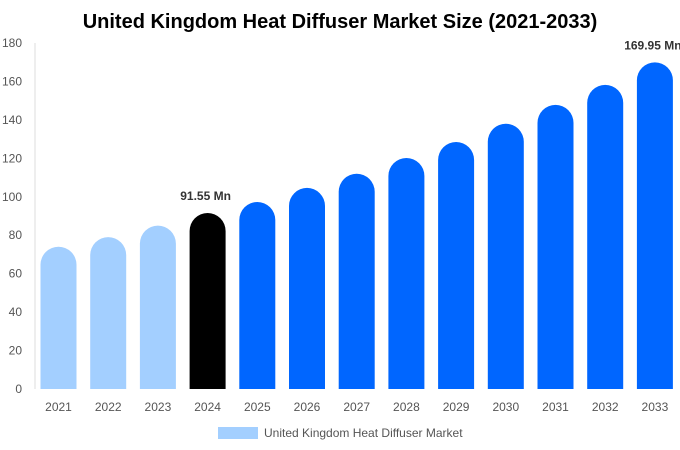 The height and width of the screenshot is (450, 680). Describe the element at coordinates (157, 307) in the screenshot. I see `bar-2023` at that location.